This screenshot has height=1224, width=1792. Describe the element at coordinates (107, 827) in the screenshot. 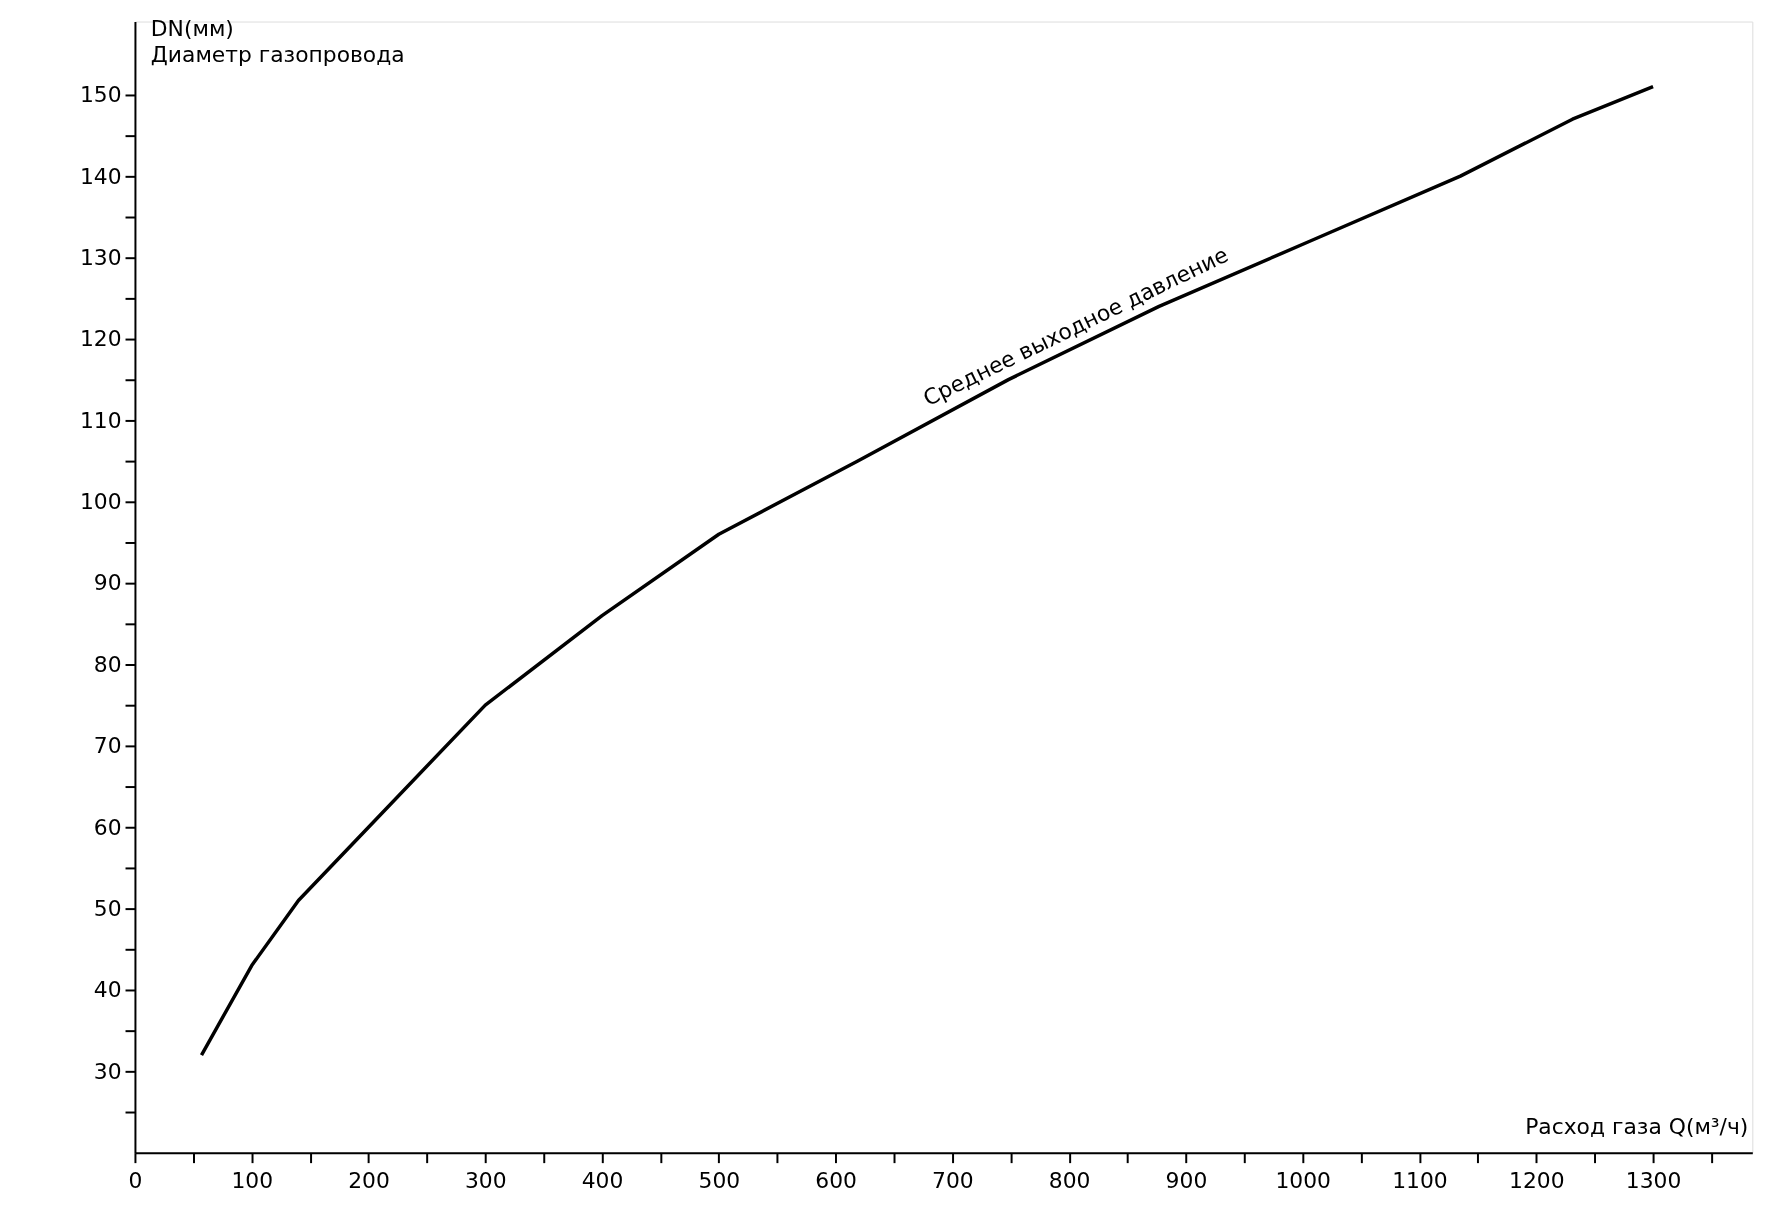

I see `y-tick-label: 60` at that location.